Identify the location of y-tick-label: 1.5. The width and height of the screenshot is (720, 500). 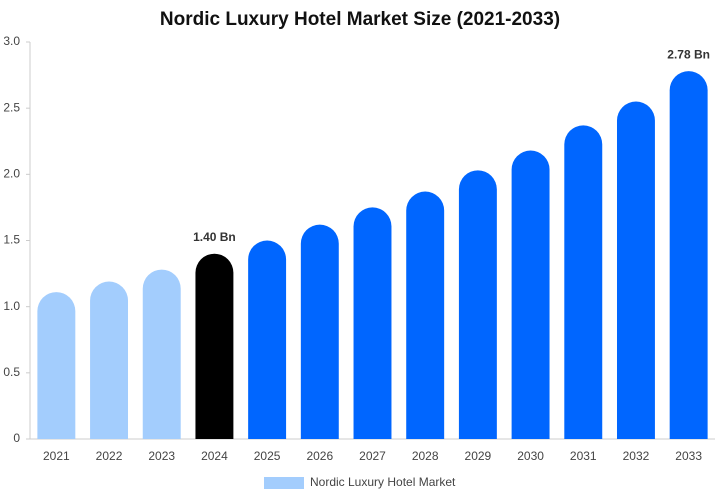
(11, 240).